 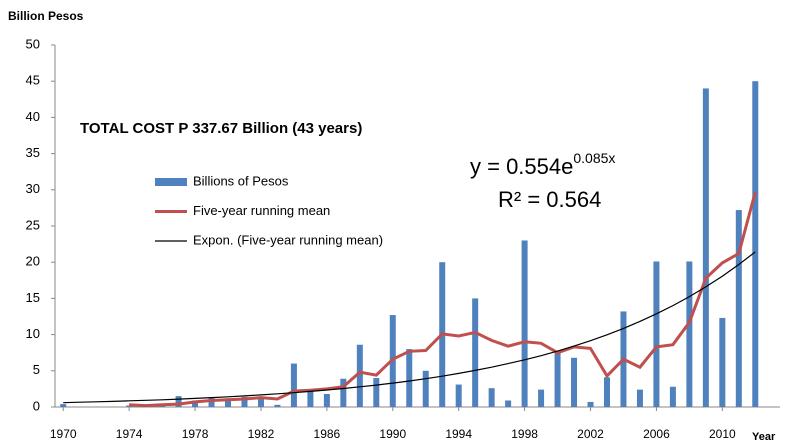 What do you see at coordinates (524, 434) in the screenshot?
I see `x-tick-label: 1998` at bounding box center [524, 434].